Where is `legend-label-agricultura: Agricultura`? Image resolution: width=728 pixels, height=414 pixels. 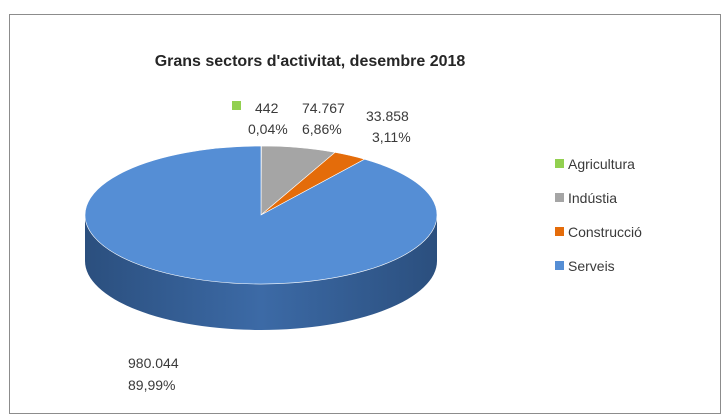
legend-label-agricultura: Agricultura is located at coordinates (601, 164).